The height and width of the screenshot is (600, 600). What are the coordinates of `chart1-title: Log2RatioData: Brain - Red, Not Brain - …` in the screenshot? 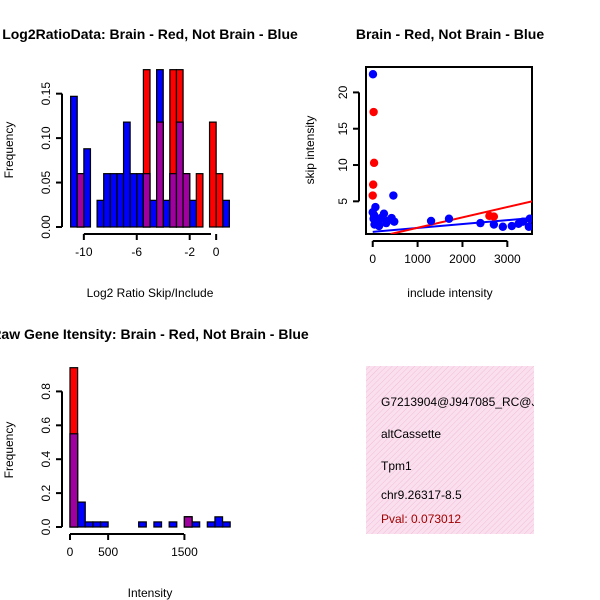 It's located at (150, 34).